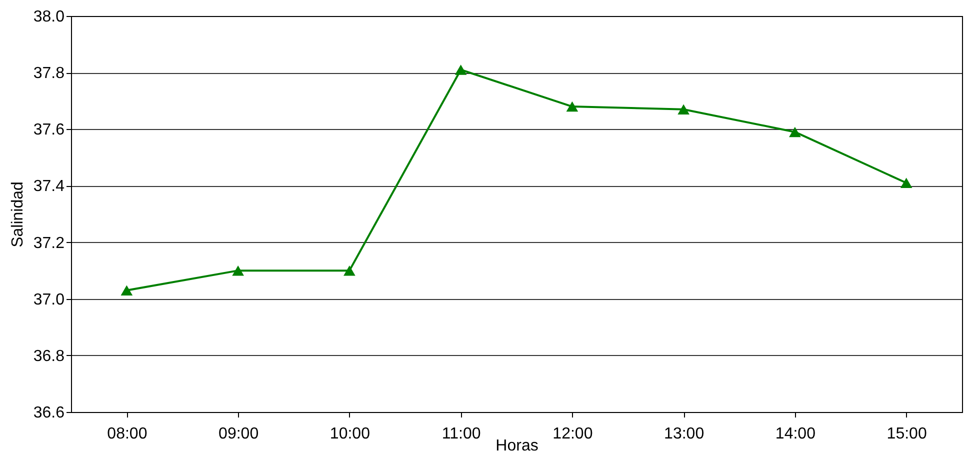 The width and height of the screenshot is (964, 455). Describe the element at coordinates (49, 73) in the screenshot. I see `y-tick-label: 37.8` at that location.